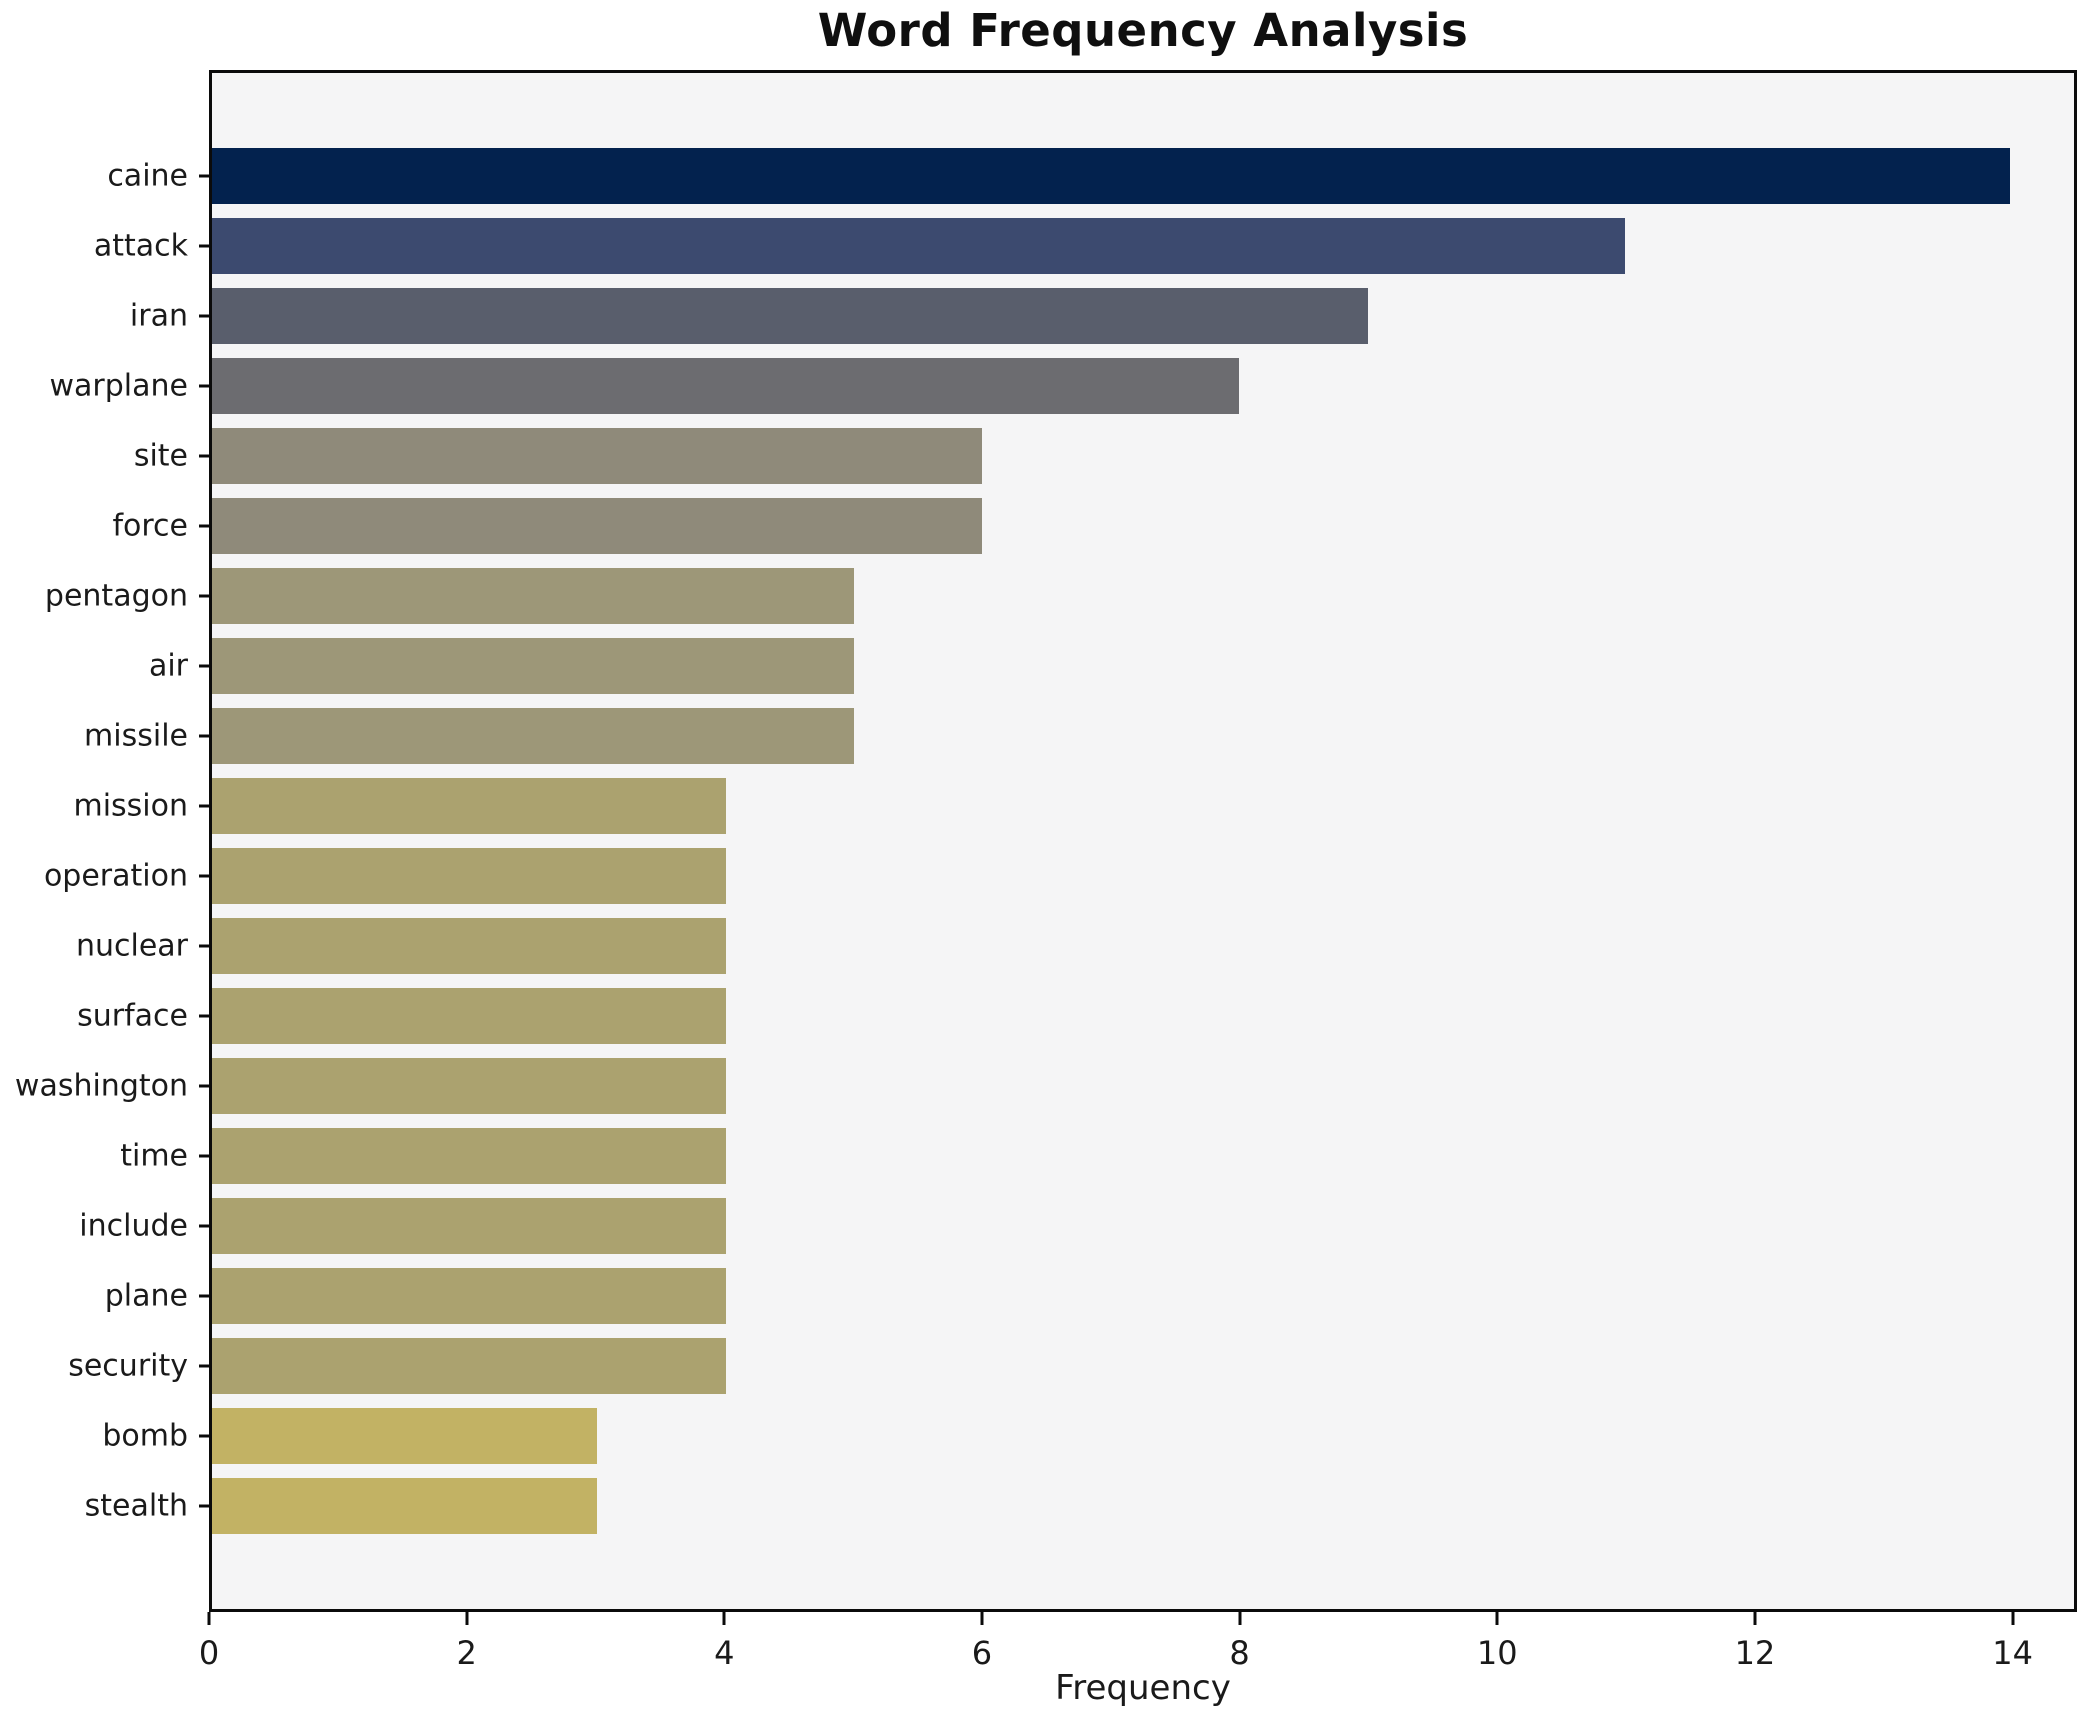 Image resolution: width=2088 pixels, height=1722 pixels. I want to click on chart-title: Word Frequency Analysis, so click(1143, 30).